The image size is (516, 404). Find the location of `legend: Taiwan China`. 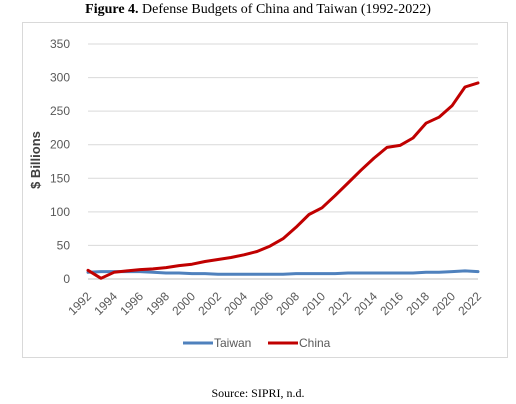

legend: Taiwan China is located at coordinates (257, 343).